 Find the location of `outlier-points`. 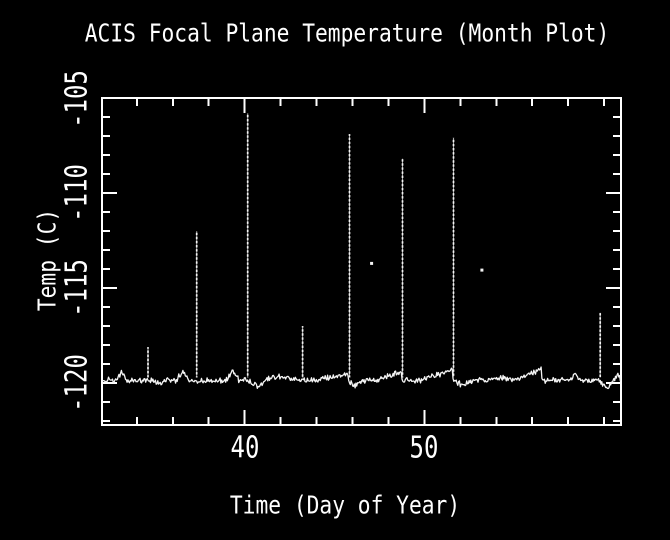

outlier-points is located at coordinates (427, 266).